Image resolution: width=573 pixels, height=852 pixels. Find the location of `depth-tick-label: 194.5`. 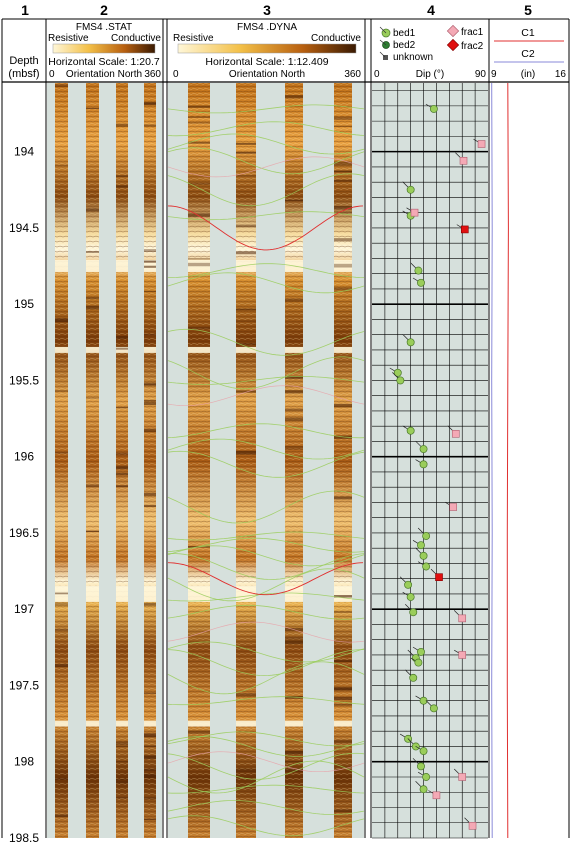

depth-tick-label: 194.5 is located at coordinates (24, 228).